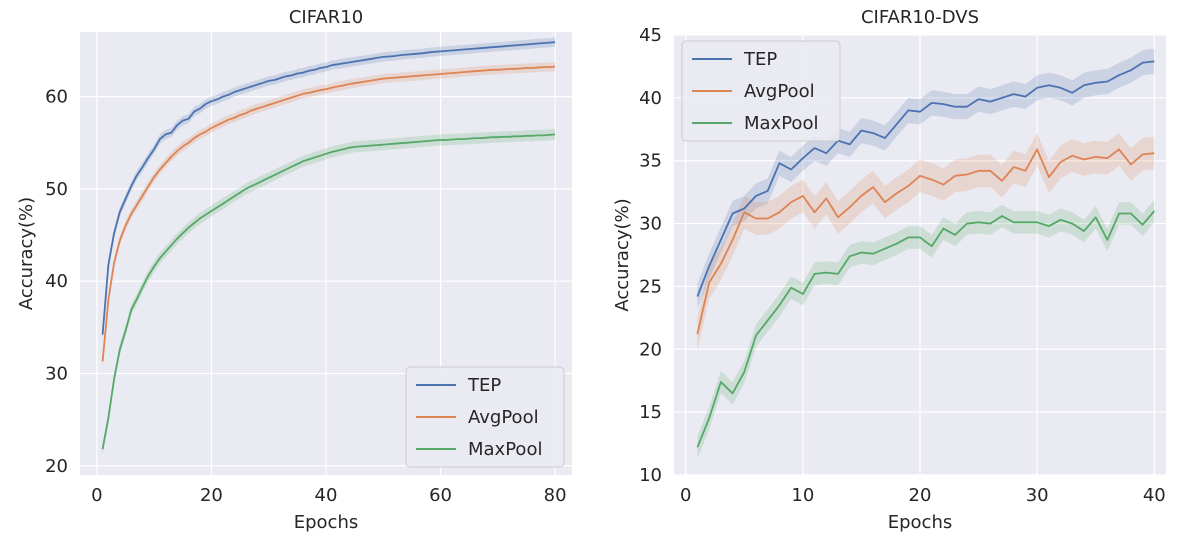 The width and height of the screenshot is (1195, 538). I want to click on c1-x-tick-label: 20, so click(920, 495).